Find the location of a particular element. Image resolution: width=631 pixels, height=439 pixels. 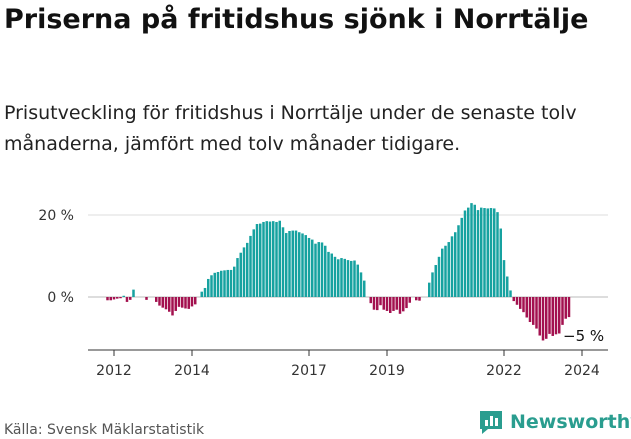

chart-title: Priserna på fritidshus sjönk i Norrtälje is located at coordinates (296, 19).